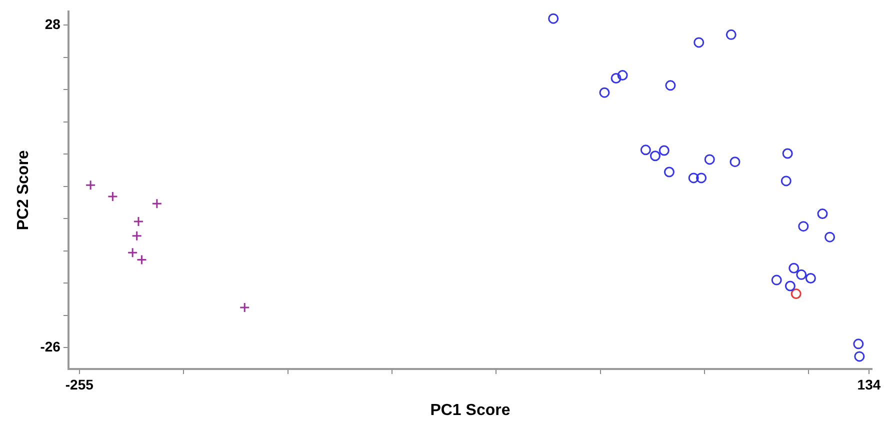 The height and width of the screenshot is (429, 892). Describe the element at coordinates (50, 346) in the screenshot. I see `y-tick-label: -26` at that location.